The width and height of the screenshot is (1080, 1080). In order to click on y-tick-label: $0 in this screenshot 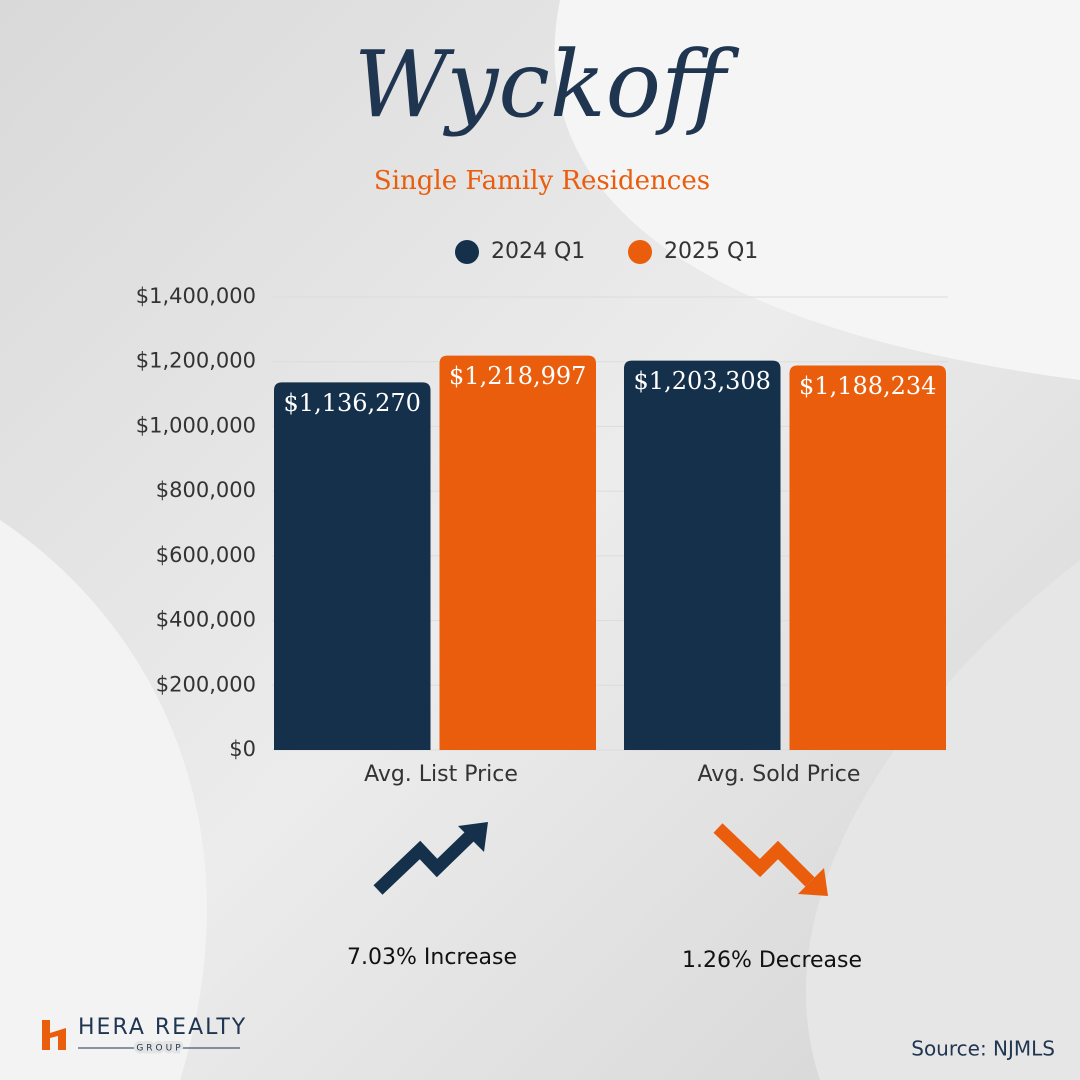, I will do `click(242, 749)`.